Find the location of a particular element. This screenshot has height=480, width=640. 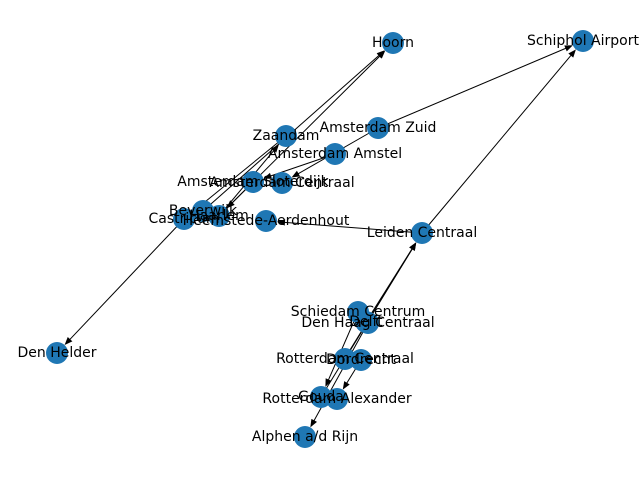

node-label-amsterdam_centraal: Amsterdam Centraal is located at coordinates (281, 183).